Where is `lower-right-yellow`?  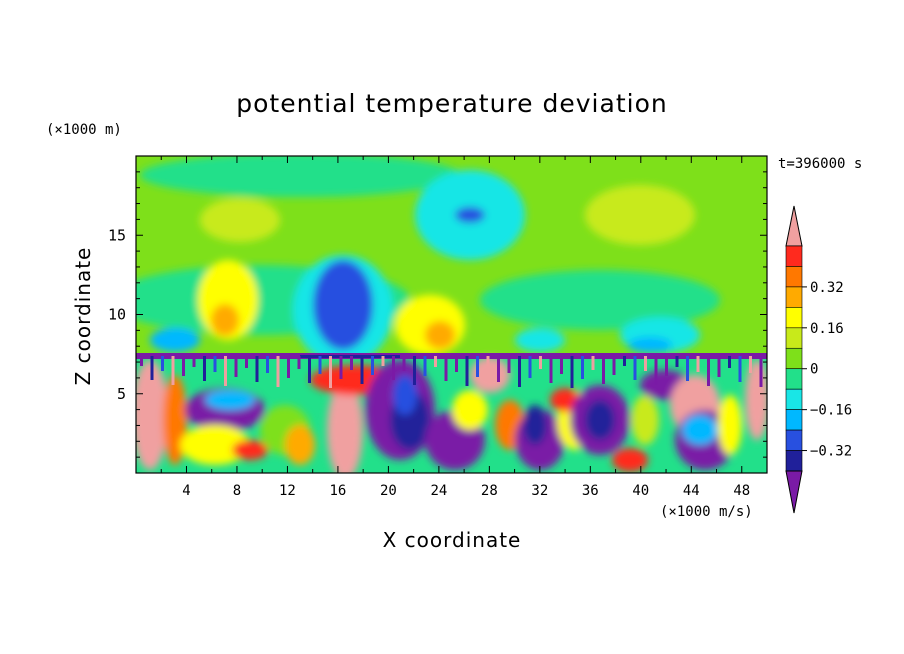
lower-right-yellow is located at coordinates (730, 425).